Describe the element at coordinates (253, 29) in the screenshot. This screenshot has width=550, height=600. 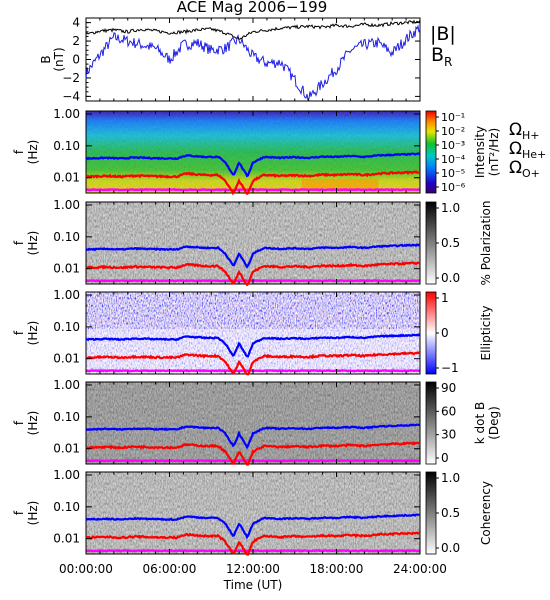
I see `series-line-b-total` at that location.